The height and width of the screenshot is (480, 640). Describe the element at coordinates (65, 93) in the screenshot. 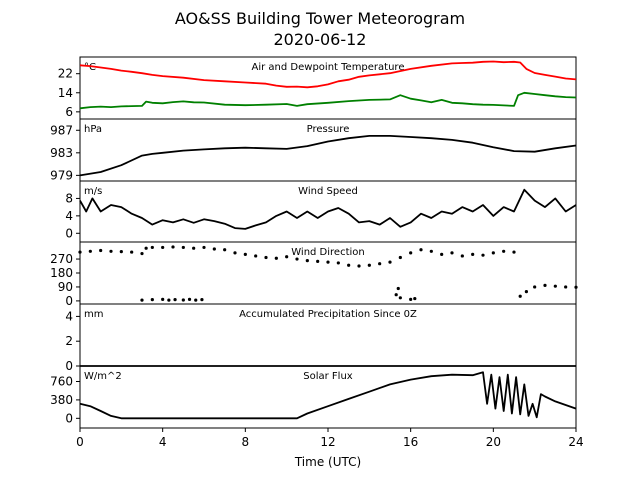

I see `y-tick-label: 14` at that location.